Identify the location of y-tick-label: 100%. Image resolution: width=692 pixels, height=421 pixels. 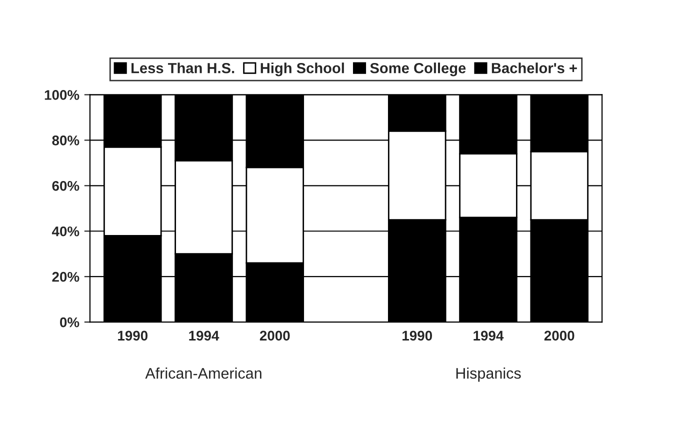
(62, 95).